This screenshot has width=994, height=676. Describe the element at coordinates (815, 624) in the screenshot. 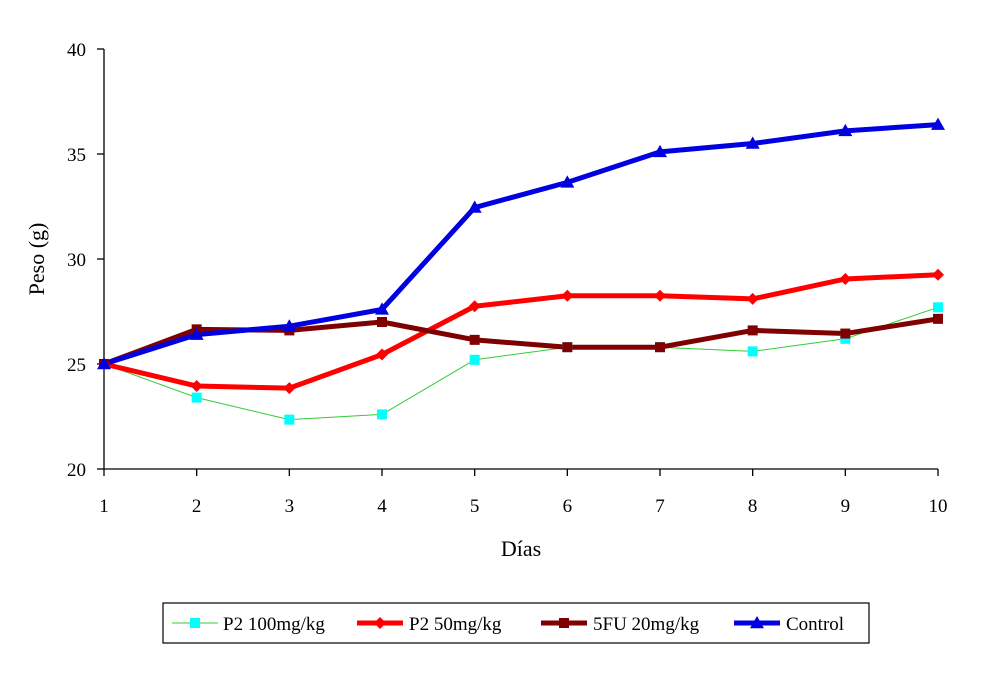

I see `legend-label: Control` at that location.